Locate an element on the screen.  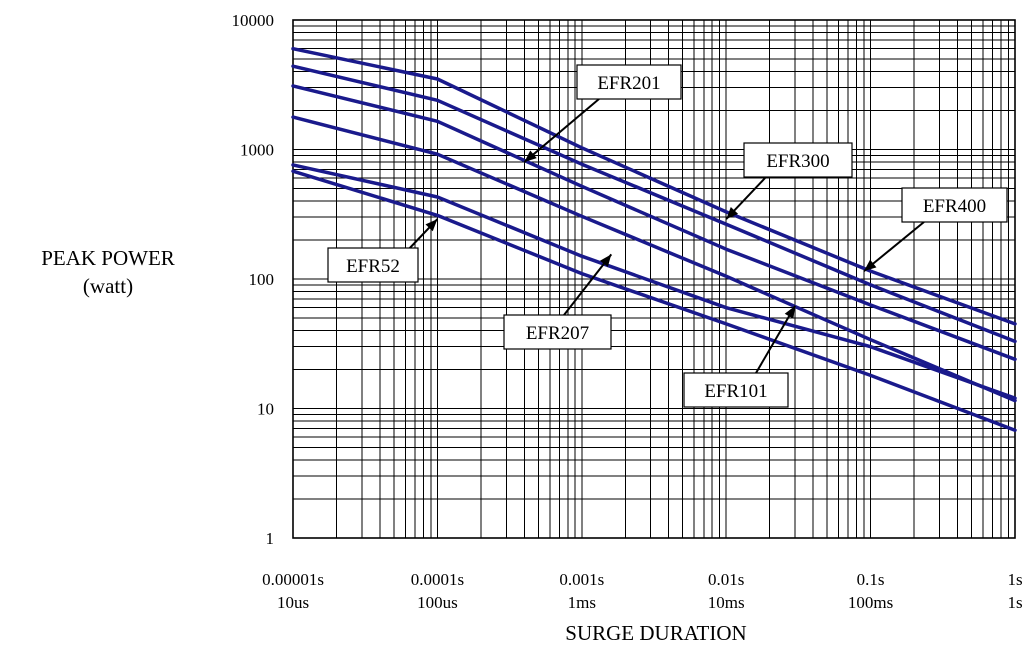
x-tick-label: 0.00001s is located at coordinates (293, 579).